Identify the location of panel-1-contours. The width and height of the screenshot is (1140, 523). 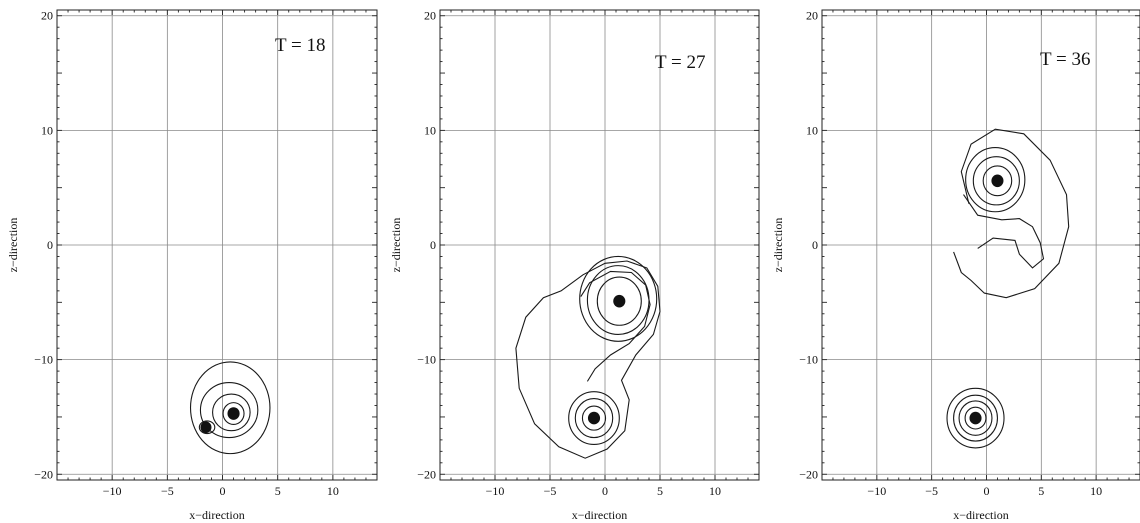
(230, 408).